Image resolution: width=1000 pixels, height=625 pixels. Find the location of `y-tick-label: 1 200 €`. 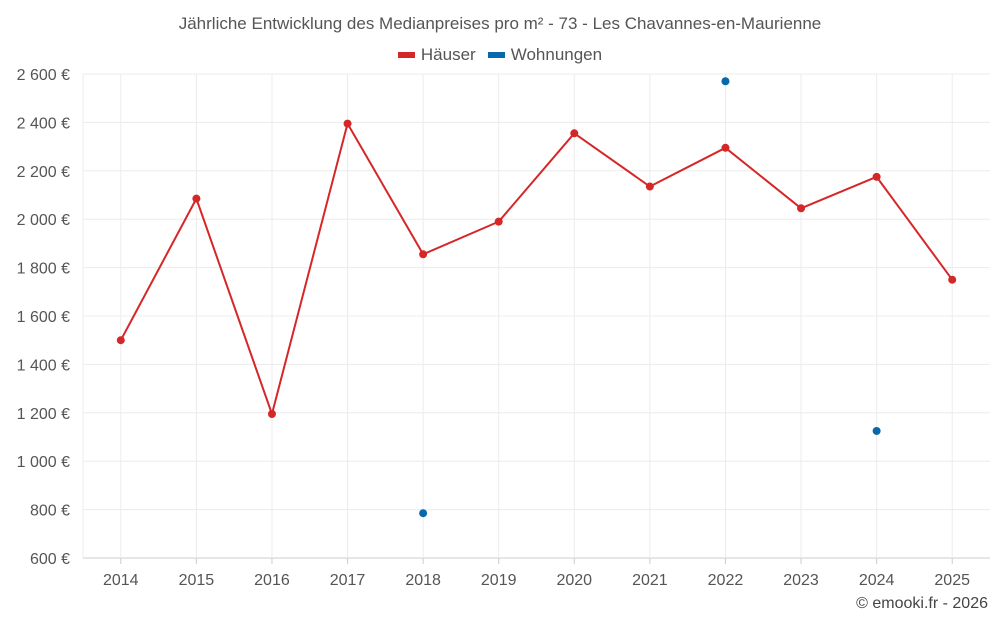

y-tick-label: 1 200 € is located at coordinates (43, 414).